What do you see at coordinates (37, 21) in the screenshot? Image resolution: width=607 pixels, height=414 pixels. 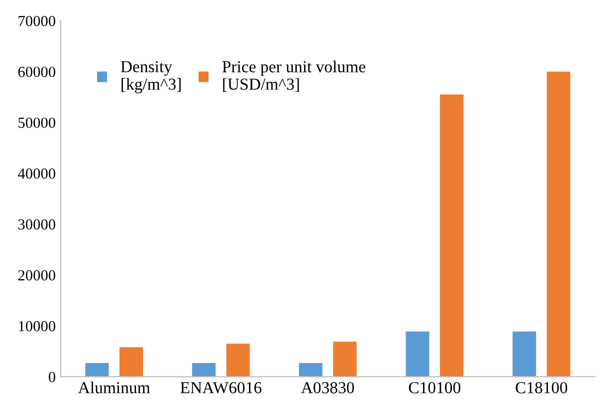 I see `y-tick-label: 70000` at bounding box center [37, 21].